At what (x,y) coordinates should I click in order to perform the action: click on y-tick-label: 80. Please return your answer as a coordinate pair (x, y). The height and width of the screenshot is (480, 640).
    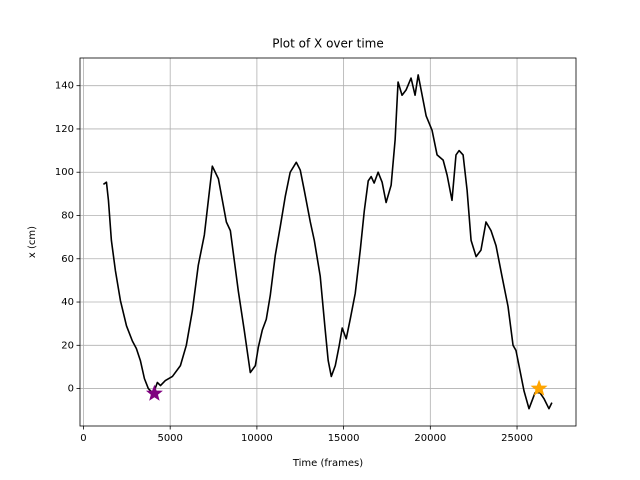
    Looking at the image, I should click on (67, 215).